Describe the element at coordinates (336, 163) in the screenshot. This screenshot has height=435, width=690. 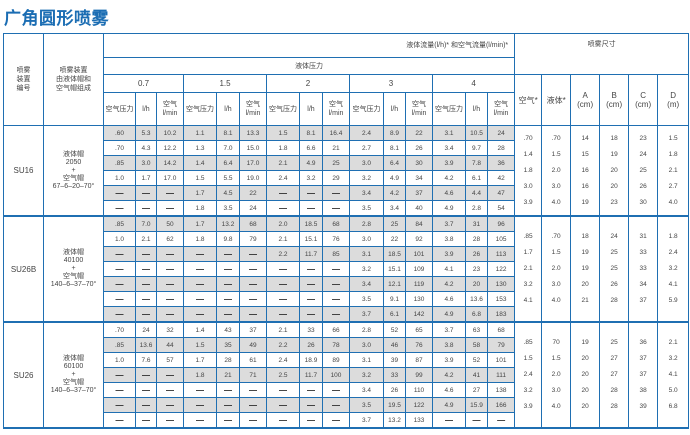
I see `flow-value: 25` at that location.